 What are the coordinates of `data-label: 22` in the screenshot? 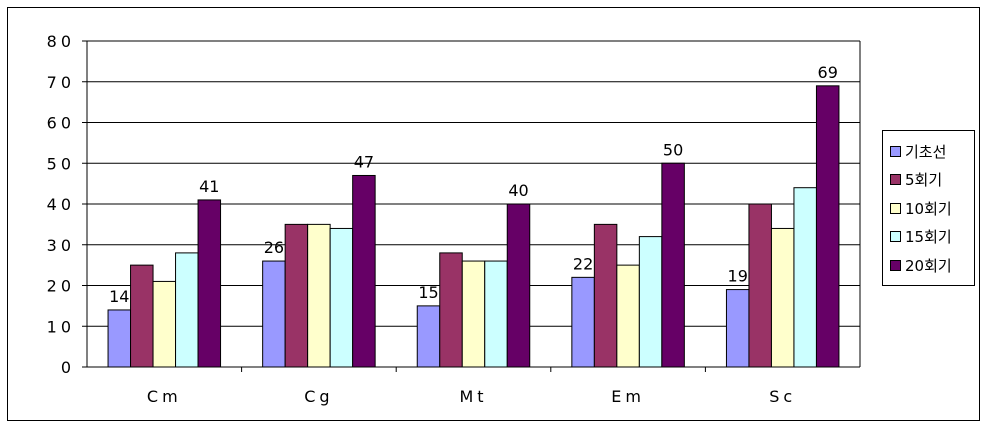 It's located at (583, 263).